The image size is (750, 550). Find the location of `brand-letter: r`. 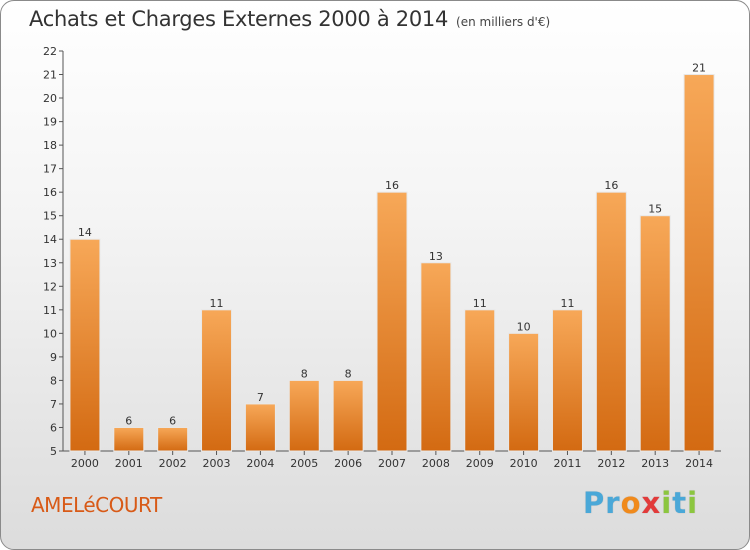

brand-letter: r is located at coordinates (613, 503).